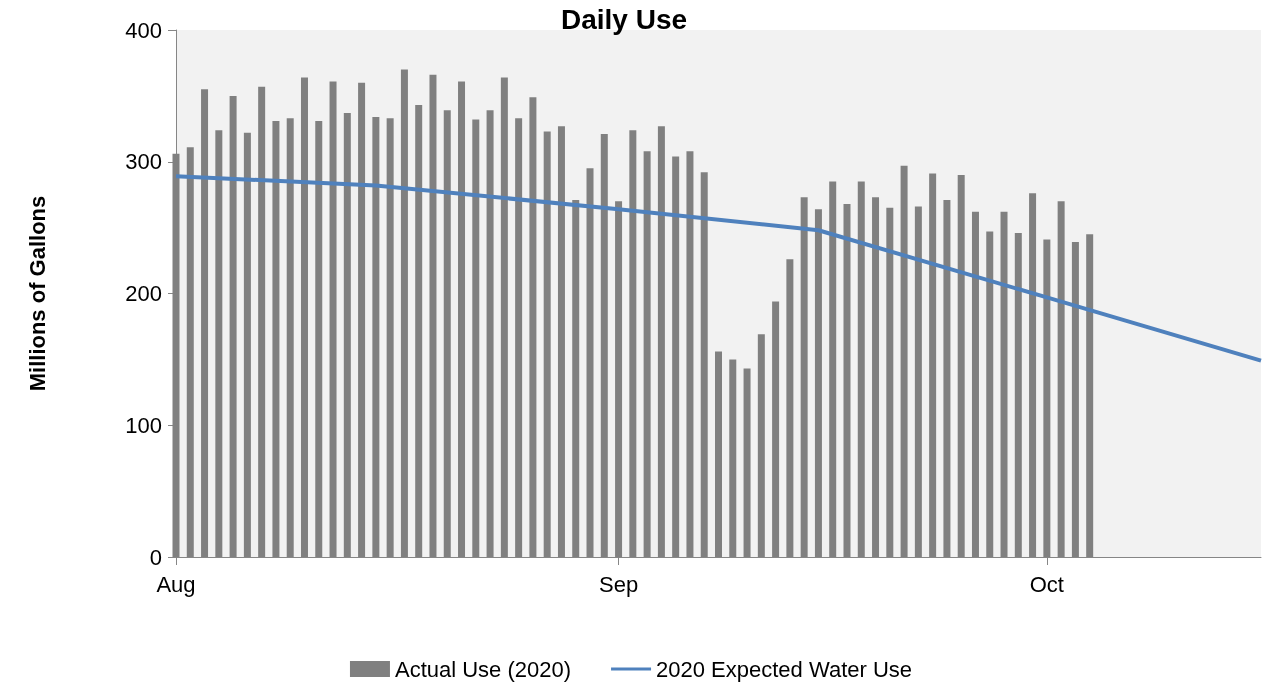 This screenshot has width=1262, height=693. What do you see at coordinates (143, 293) in the screenshot?
I see `y-tick-label: 200` at bounding box center [143, 293].